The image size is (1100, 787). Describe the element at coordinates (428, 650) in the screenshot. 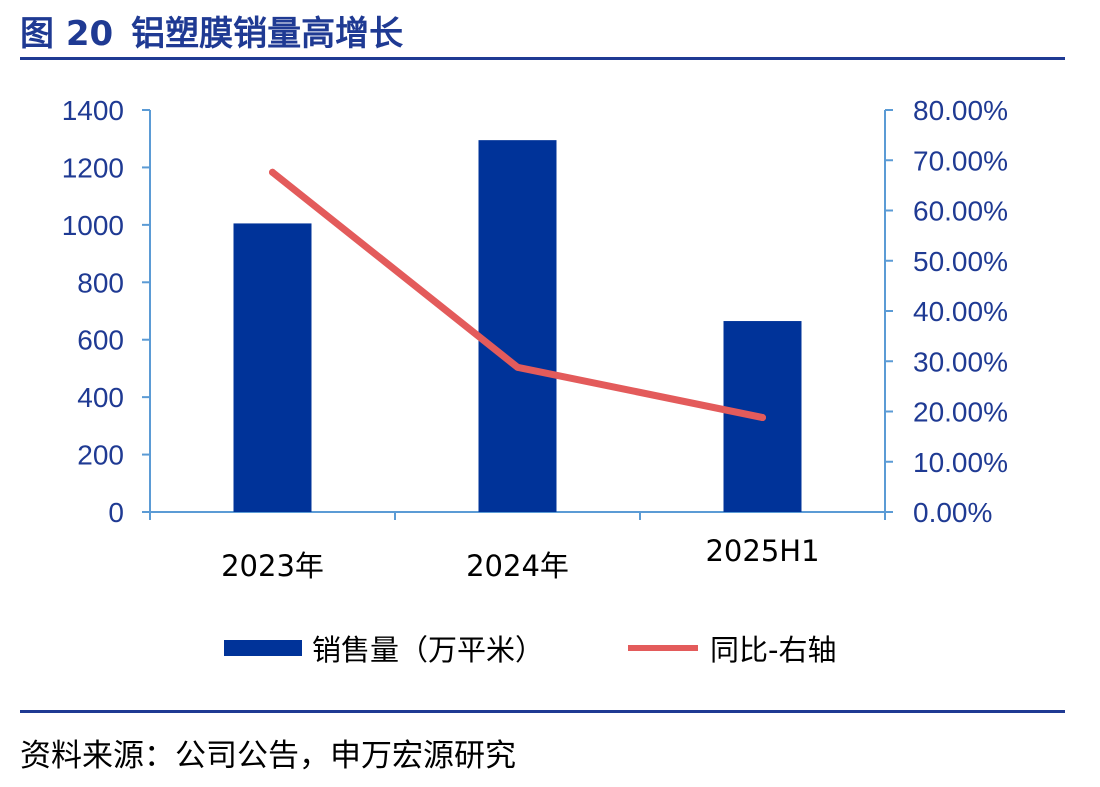

I see `legend-label-sales: 销售量（万平米）` at that location.